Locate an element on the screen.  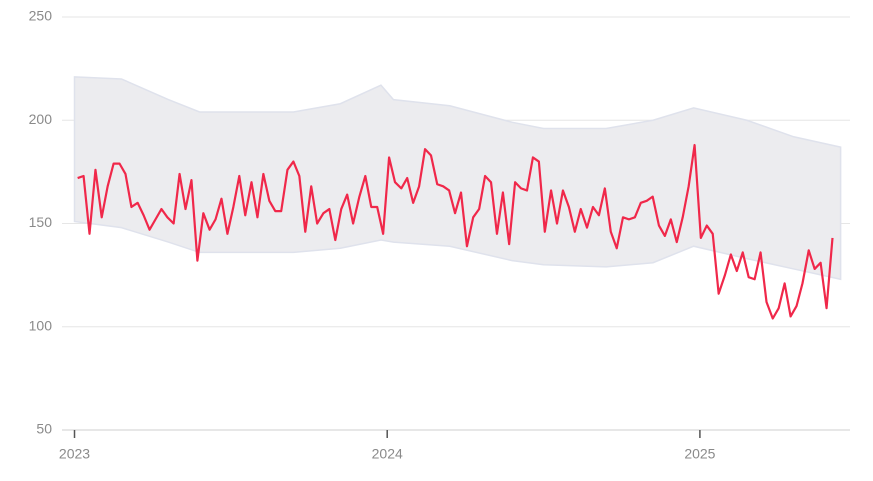
y-tick-label: 100 is located at coordinates (41, 325).